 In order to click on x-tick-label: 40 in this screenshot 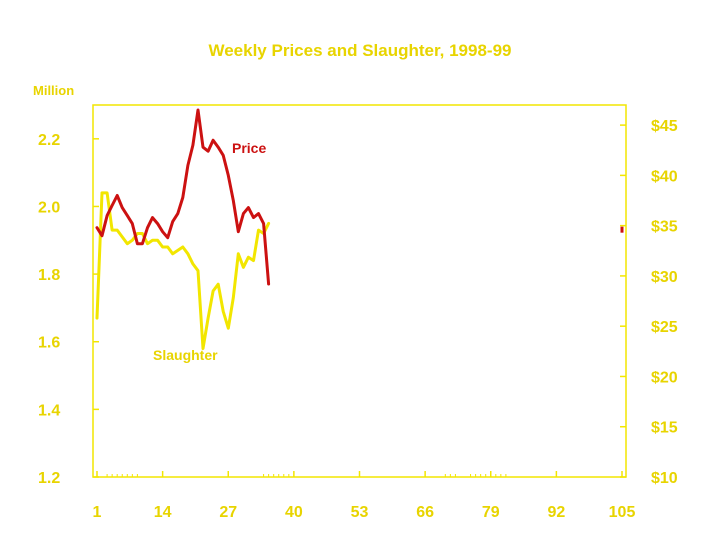, I will do `click(294, 512)`.